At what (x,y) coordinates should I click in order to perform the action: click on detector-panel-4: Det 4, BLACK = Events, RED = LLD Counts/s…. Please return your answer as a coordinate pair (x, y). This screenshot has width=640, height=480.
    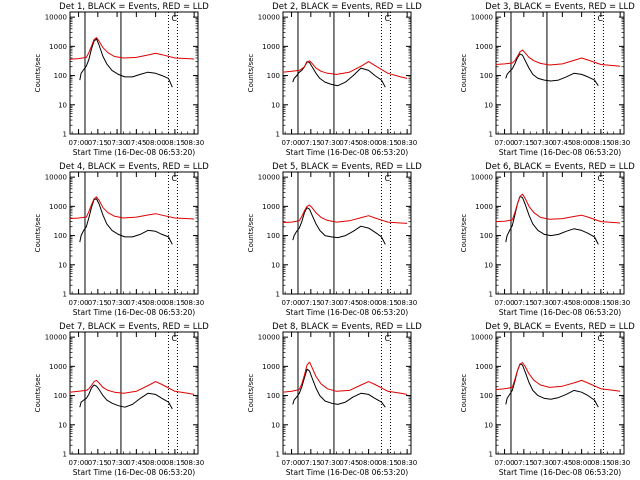
    Looking at the image, I should click on (121, 239).